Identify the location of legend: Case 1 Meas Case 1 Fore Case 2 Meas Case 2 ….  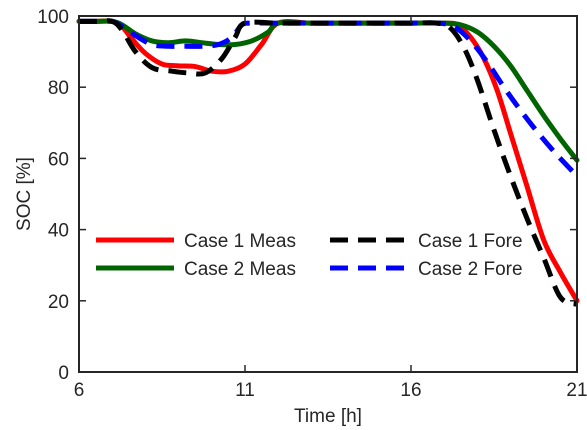
(309, 255).